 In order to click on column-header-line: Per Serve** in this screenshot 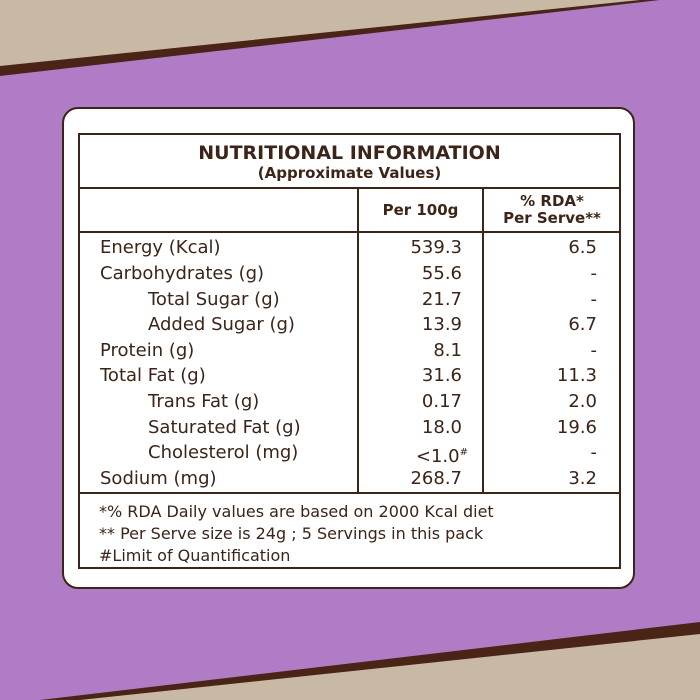, I will do `click(552, 218)`.